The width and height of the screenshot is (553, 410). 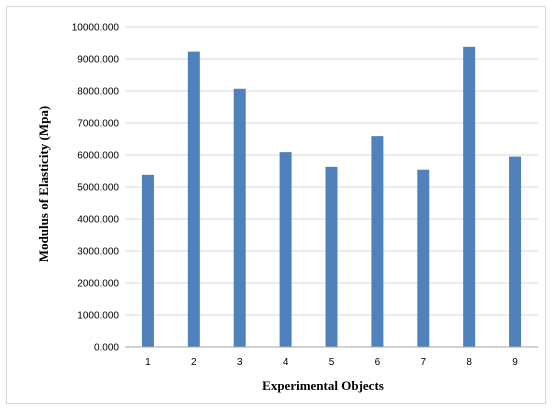 What do you see at coordinates (240, 362) in the screenshot?
I see `x-tick-label: 3` at bounding box center [240, 362].